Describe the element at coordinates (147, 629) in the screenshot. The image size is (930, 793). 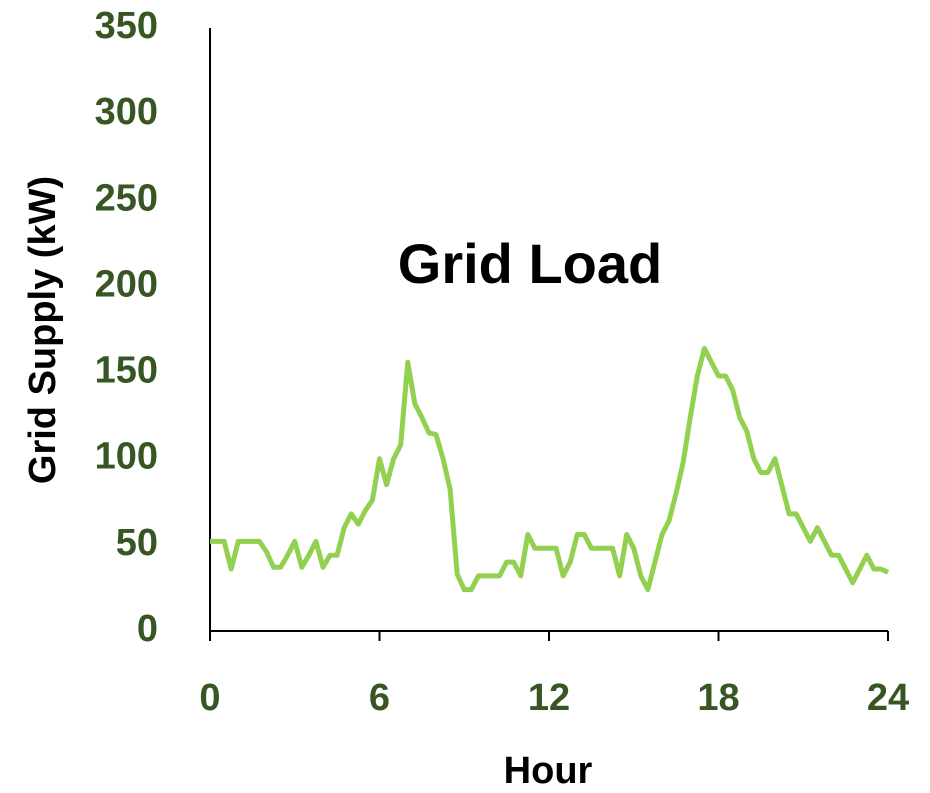
I see `y-tick-label: 0` at that location.